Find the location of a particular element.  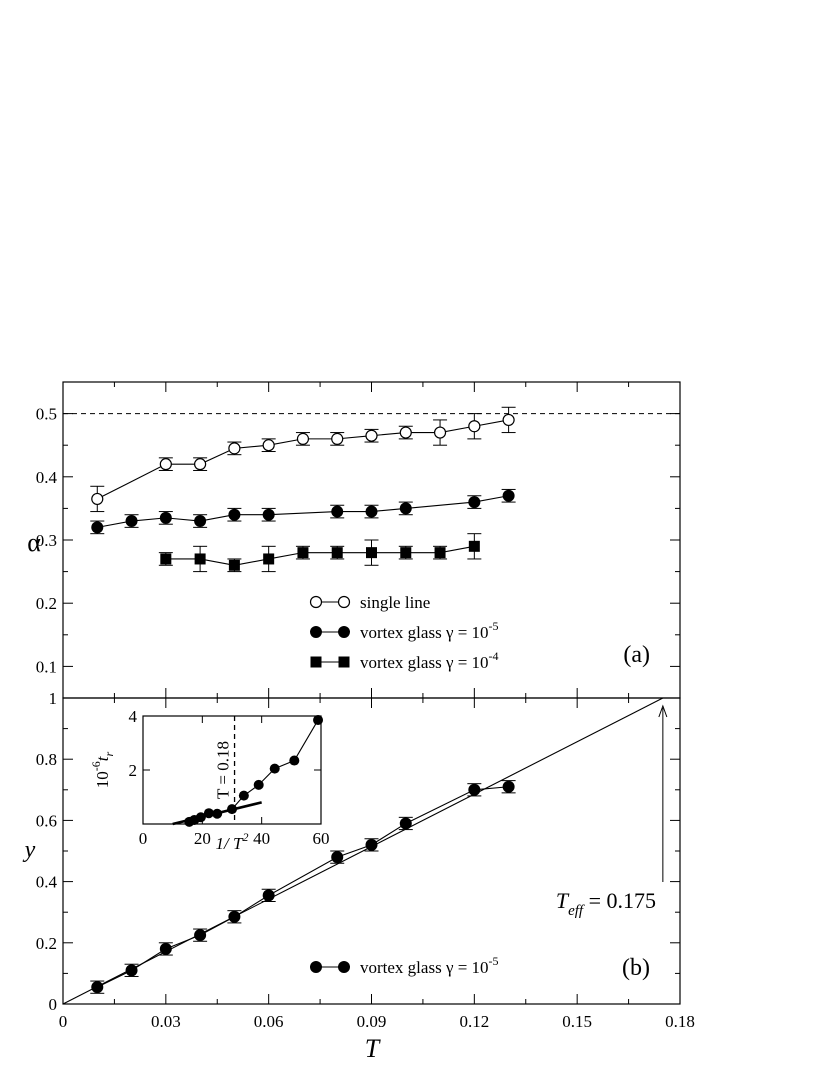

a-legend-label-0: single line is located at coordinates (395, 602).